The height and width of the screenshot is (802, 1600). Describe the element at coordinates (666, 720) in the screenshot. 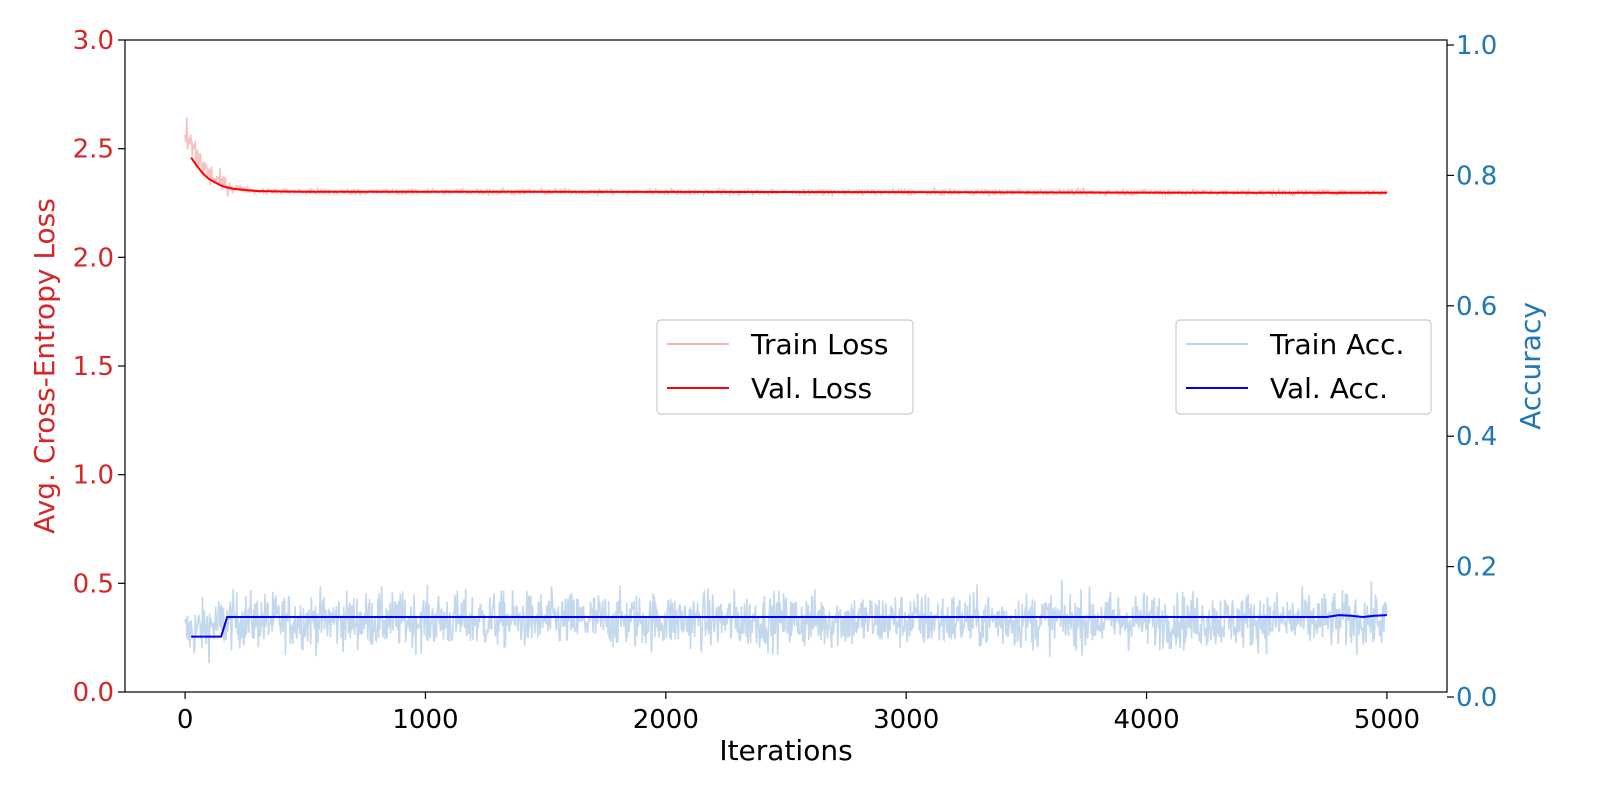

I see `x-tick-label: 2000` at that location.